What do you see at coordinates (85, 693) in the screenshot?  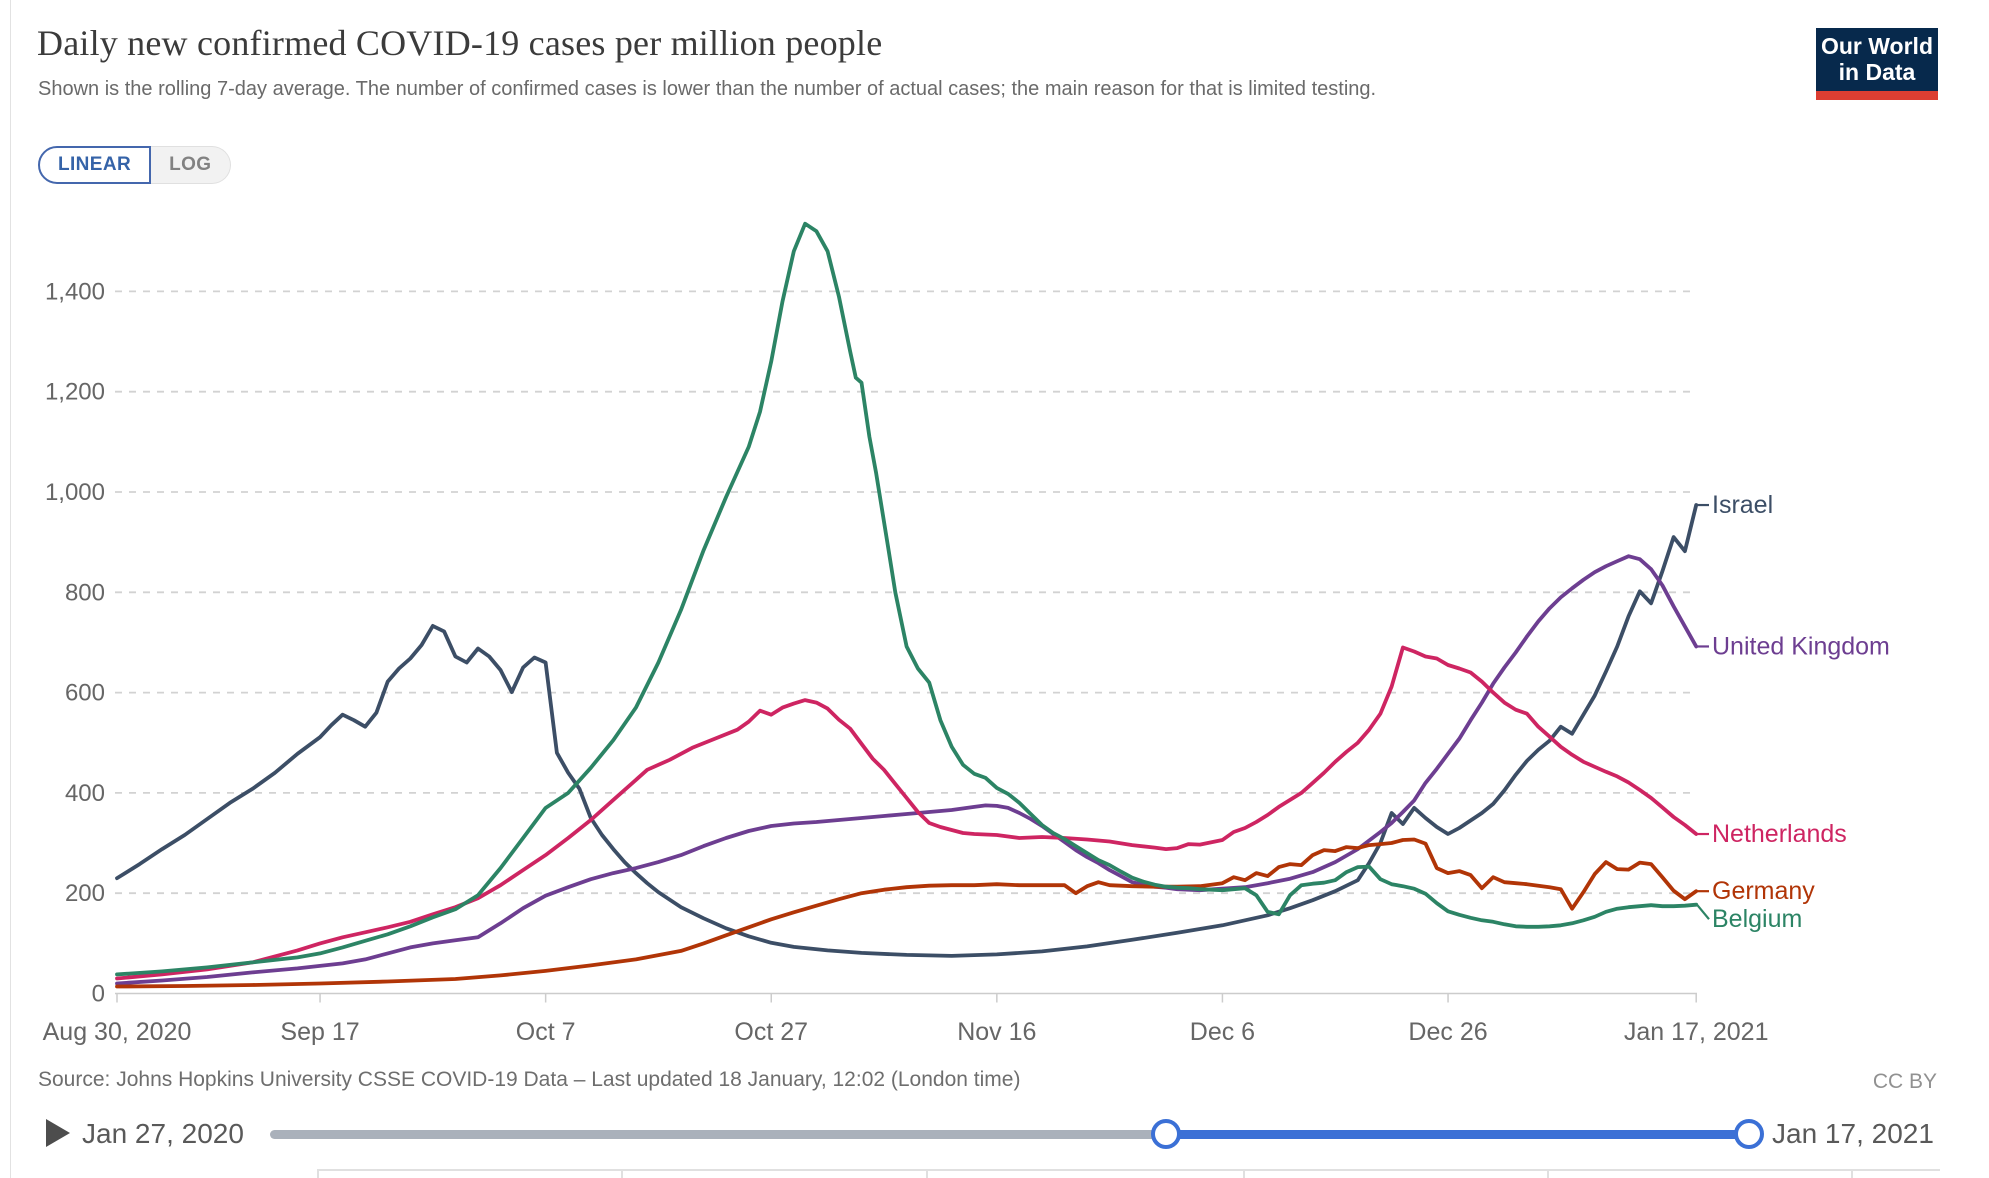 I see `y-axis-tick-label: 600` at bounding box center [85, 693].